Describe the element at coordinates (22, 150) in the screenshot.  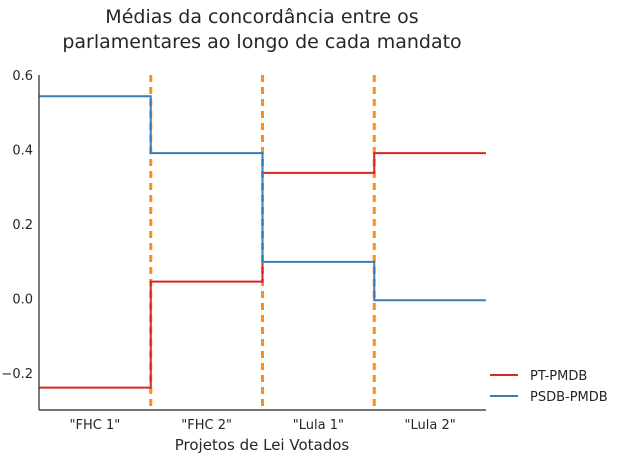
I see `y-tick-label: 0.4` at that location.